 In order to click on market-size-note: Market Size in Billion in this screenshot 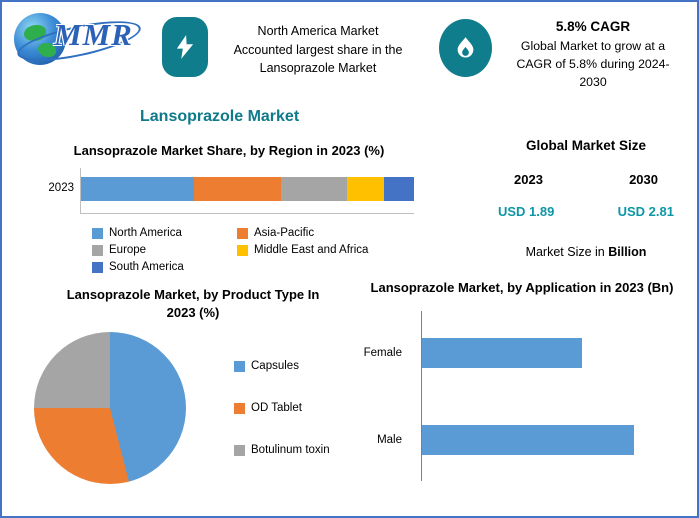, I will do `click(586, 252)`.